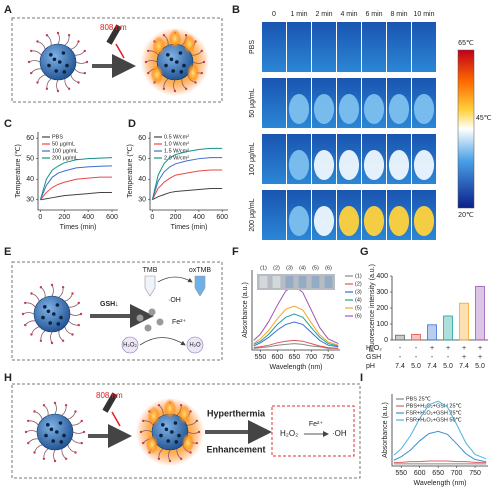 Image resolution: width=500 pixels, height=496 pixels. Describe the element at coordinates (150, 270) in the screenshot. I see `tmb-label: TMB` at that location.